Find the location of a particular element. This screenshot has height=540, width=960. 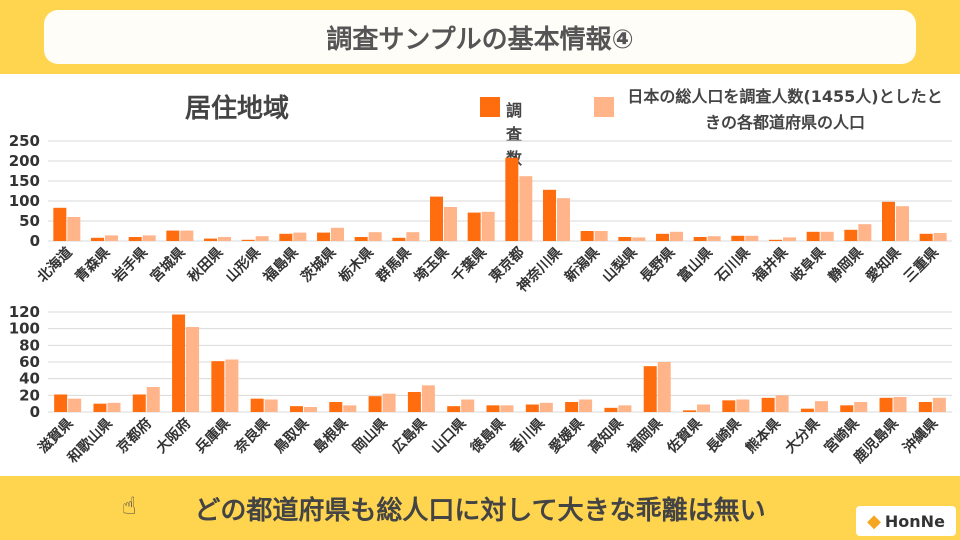

x-tick-label: 徳島県 is located at coordinates (487, 436).